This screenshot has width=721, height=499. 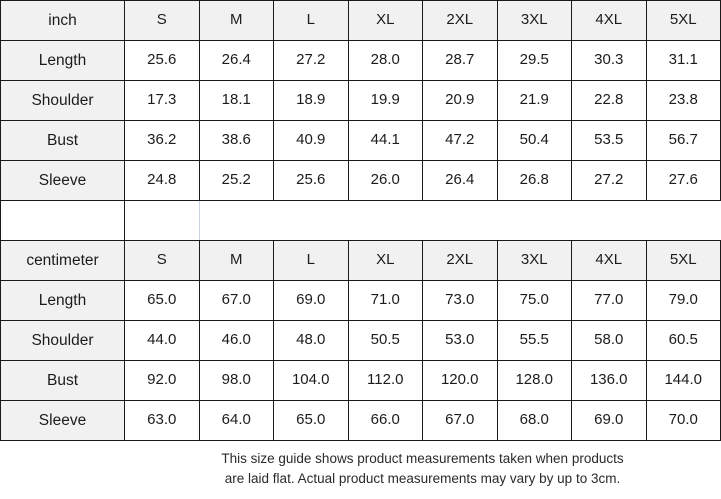 I want to click on cm-header-5xl: 5XL, so click(x=683, y=260).